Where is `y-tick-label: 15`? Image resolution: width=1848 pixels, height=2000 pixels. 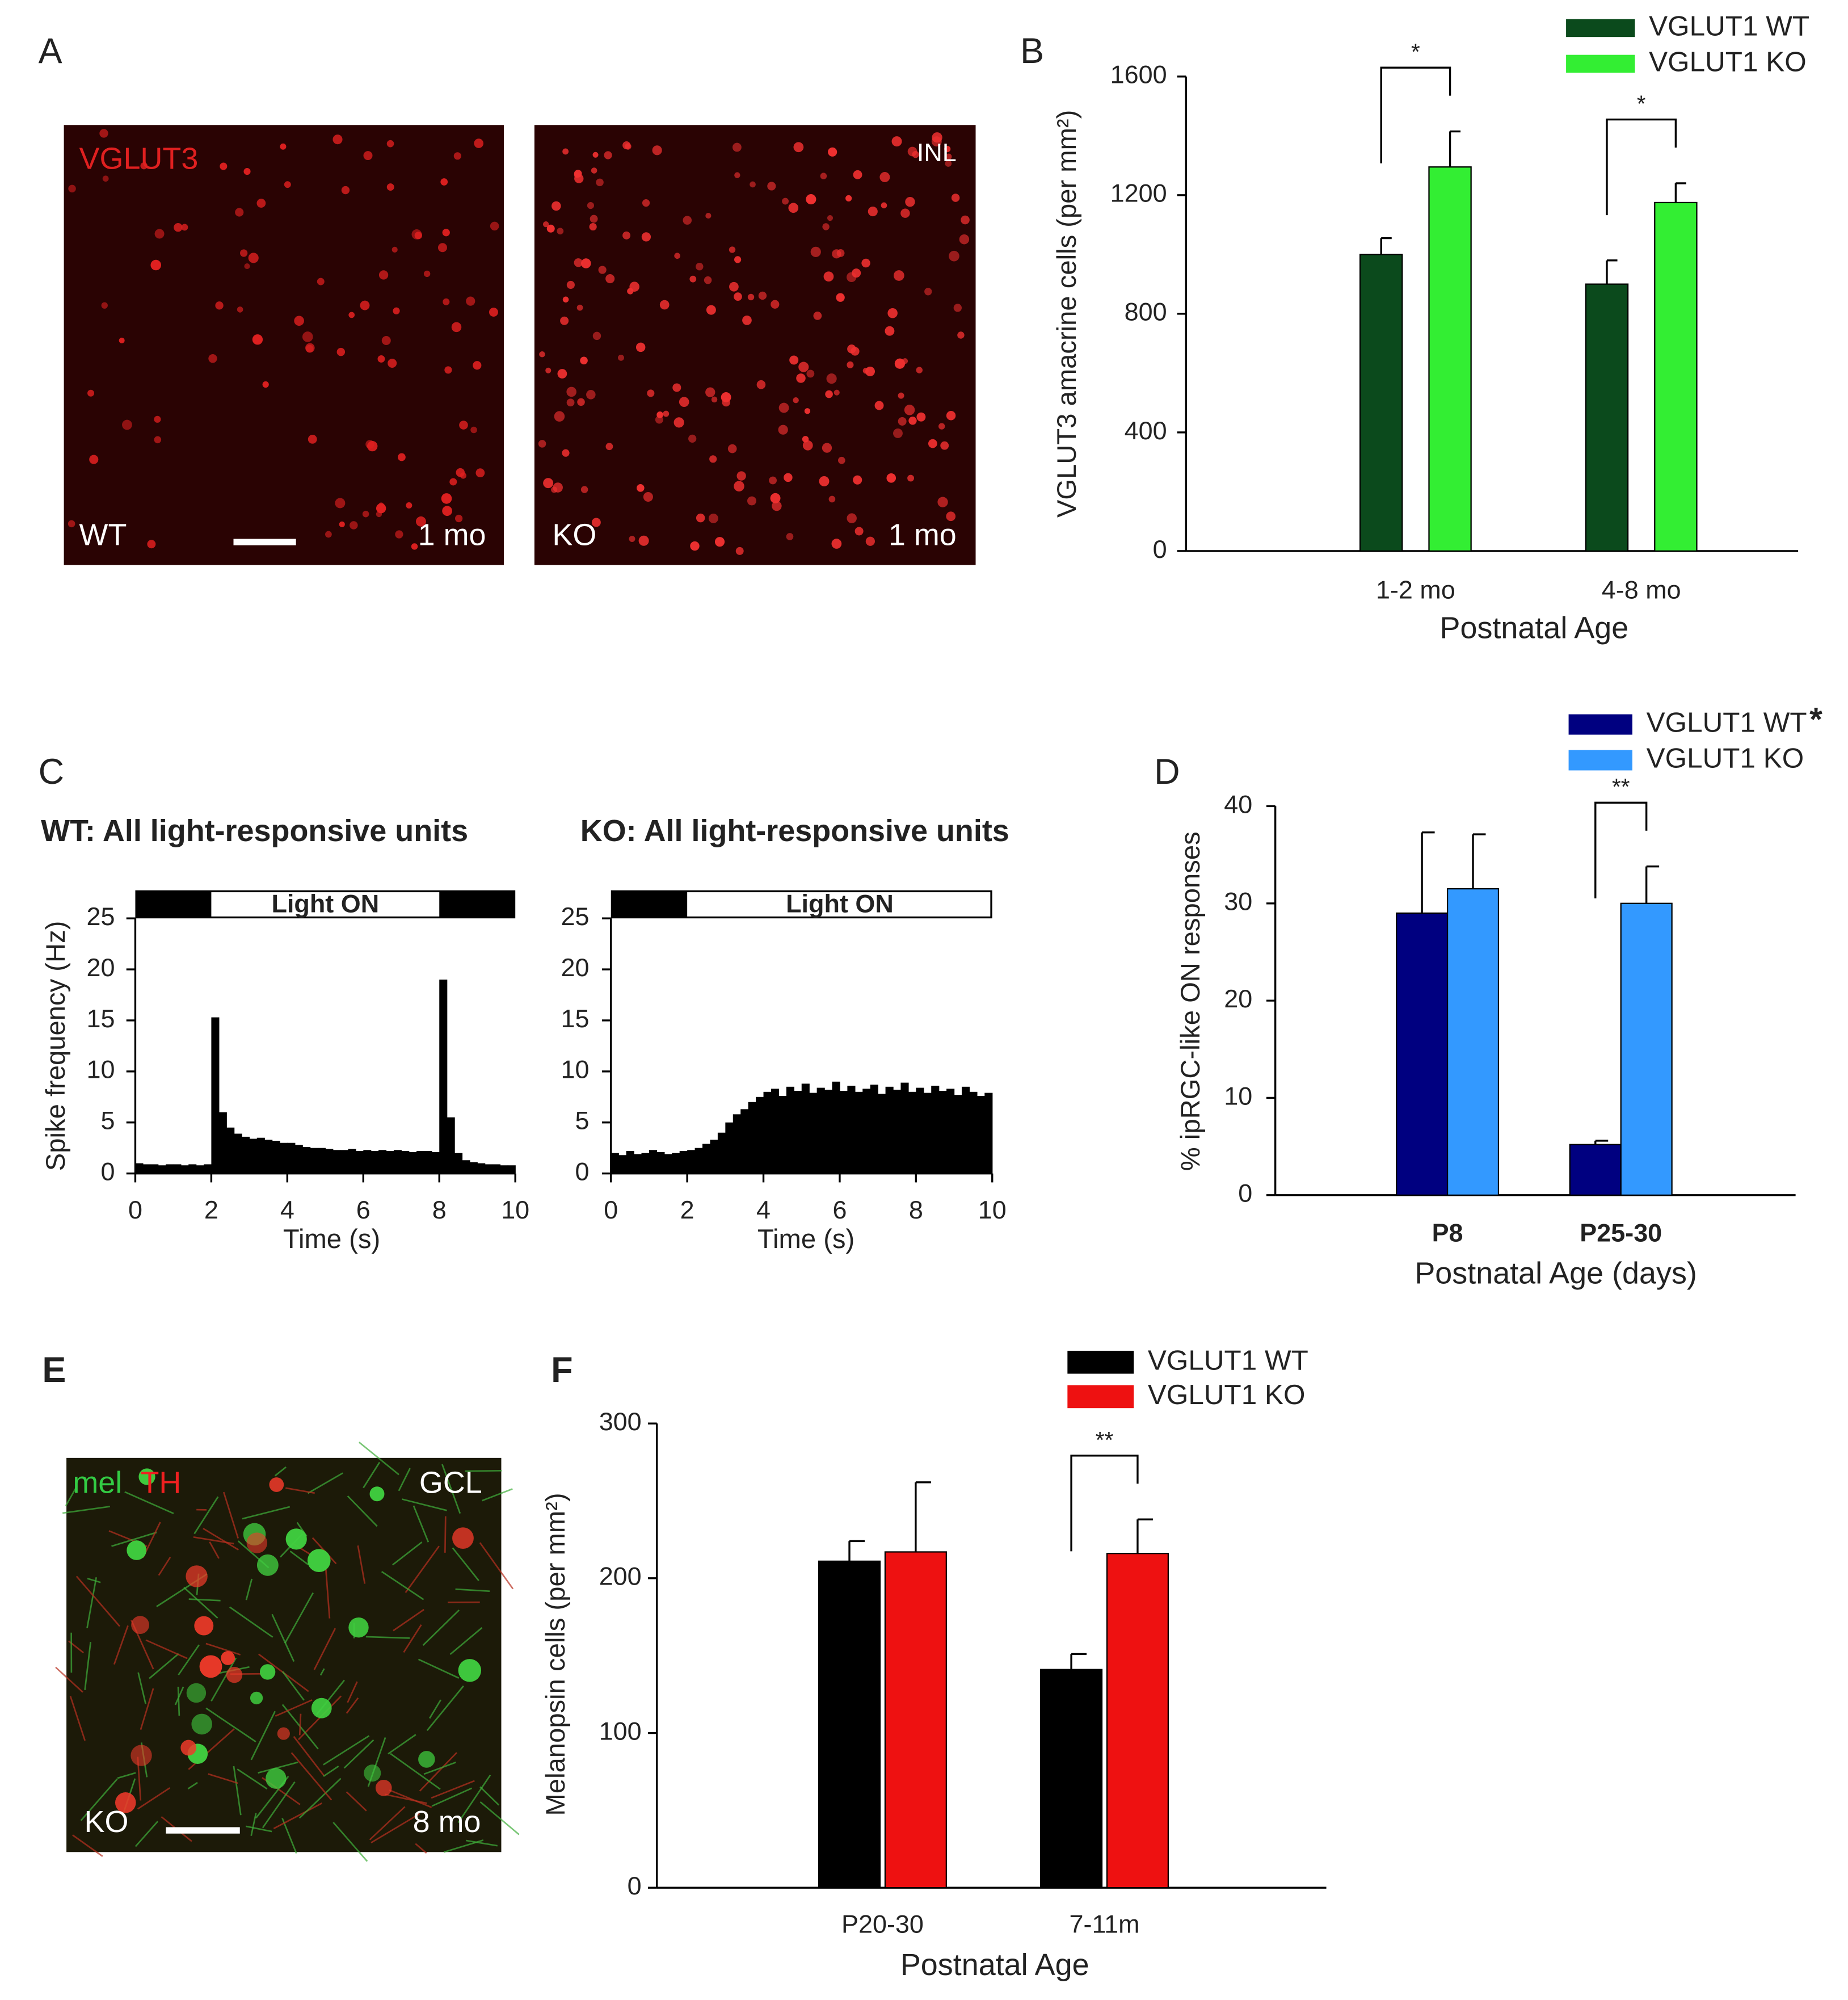 y-tick-label: 15 is located at coordinates (101, 1018).